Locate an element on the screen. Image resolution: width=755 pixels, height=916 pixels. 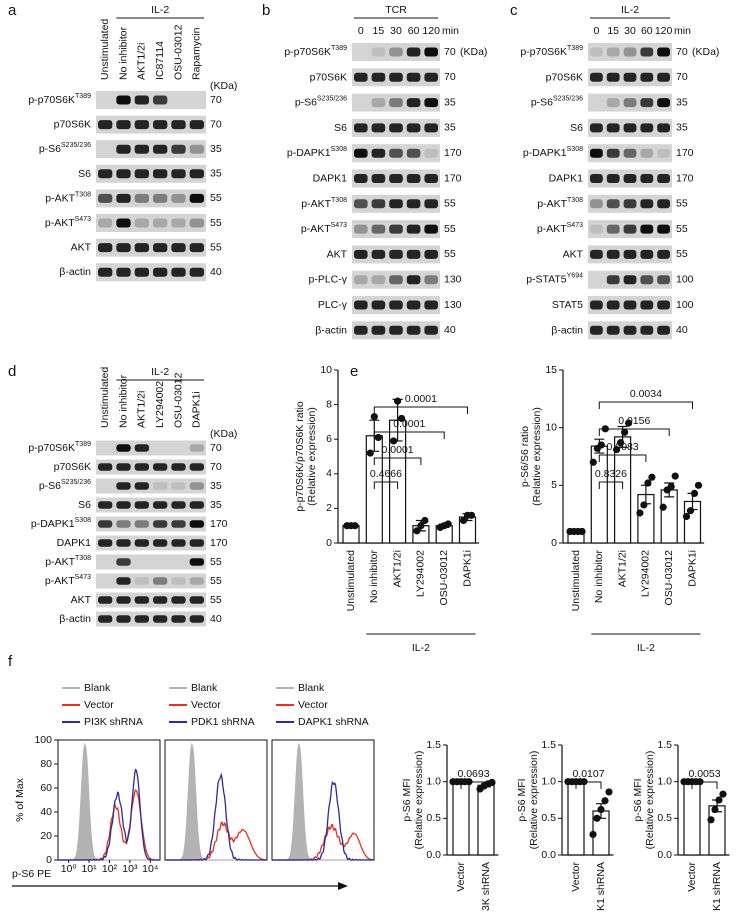
row-label: p-PLC-γ is located at coordinates (327, 279).